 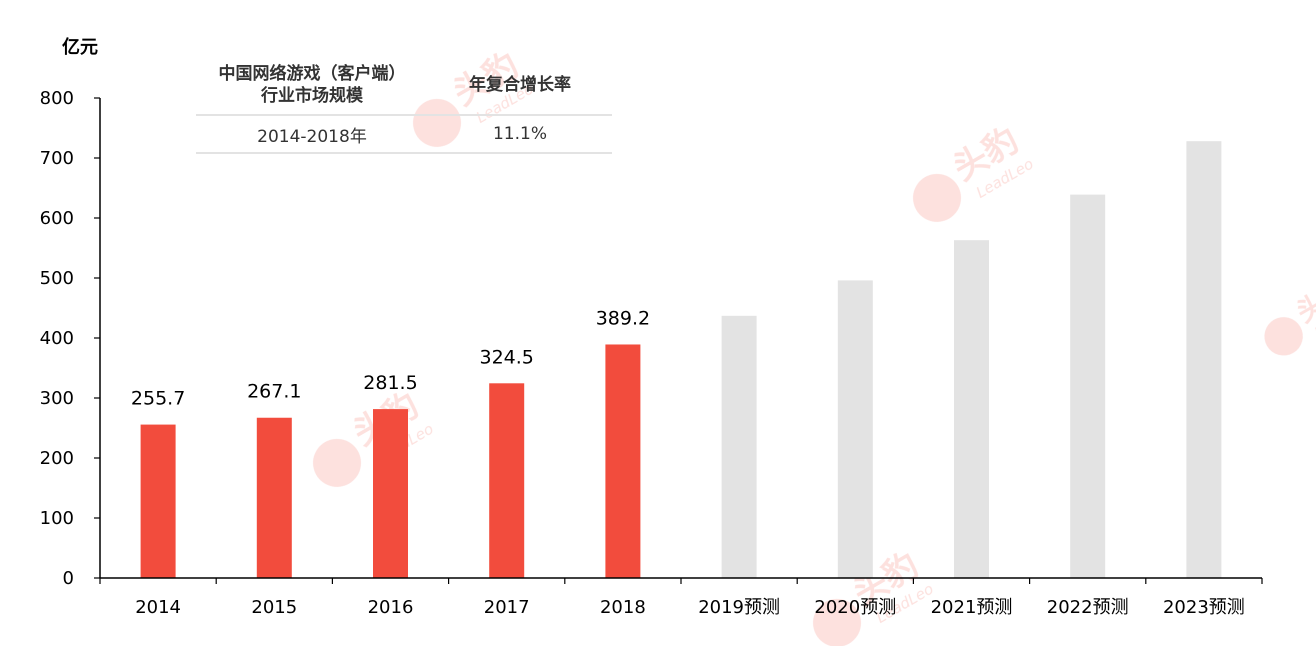 What do you see at coordinates (57, 158) in the screenshot?
I see `y-tick-label: 700` at bounding box center [57, 158].